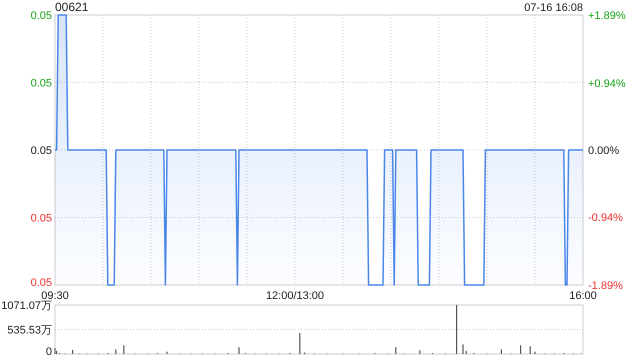 The image size is (640, 360). What do you see at coordinates (29, 330) in the screenshot?
I see `y-tick-label: 535.53万` at bounding box center [29, 330].